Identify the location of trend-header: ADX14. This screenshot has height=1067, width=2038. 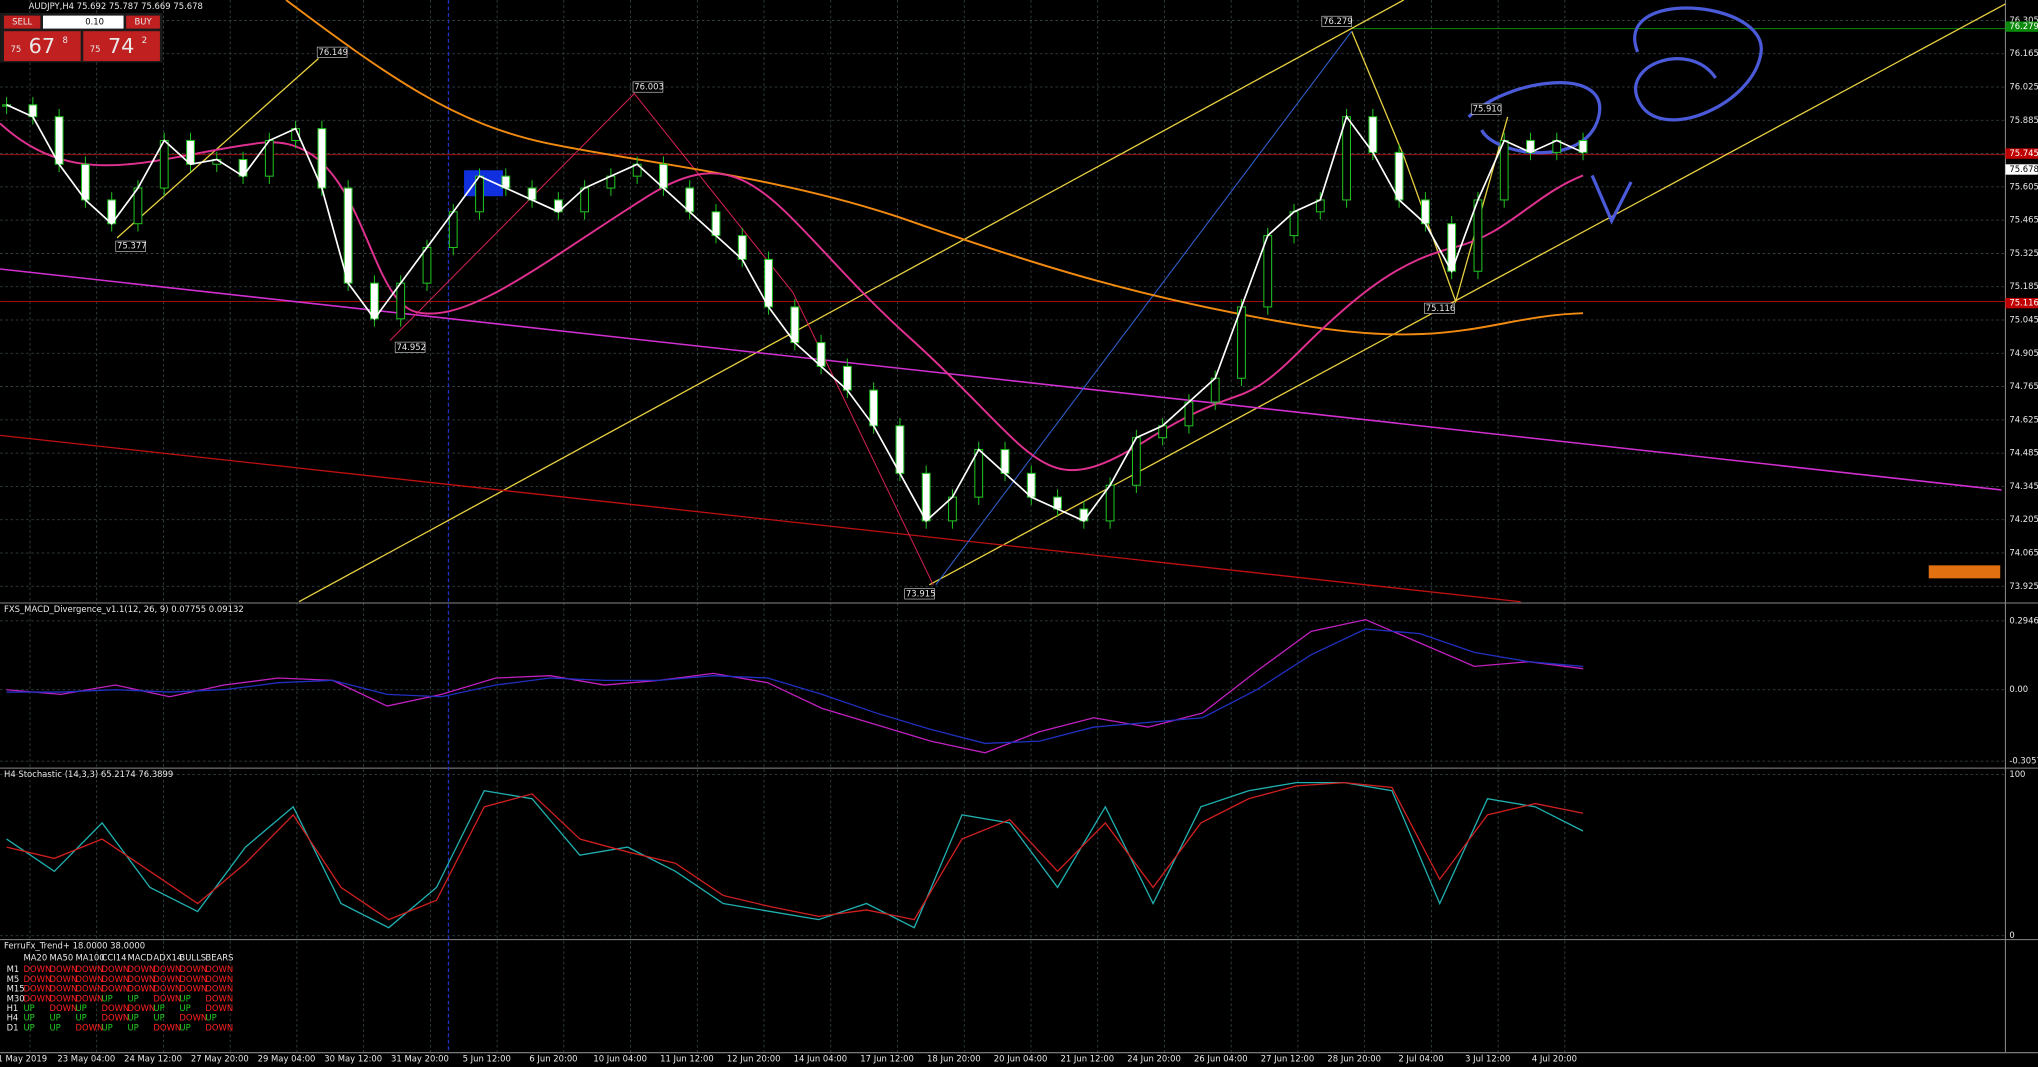
(167, 957).